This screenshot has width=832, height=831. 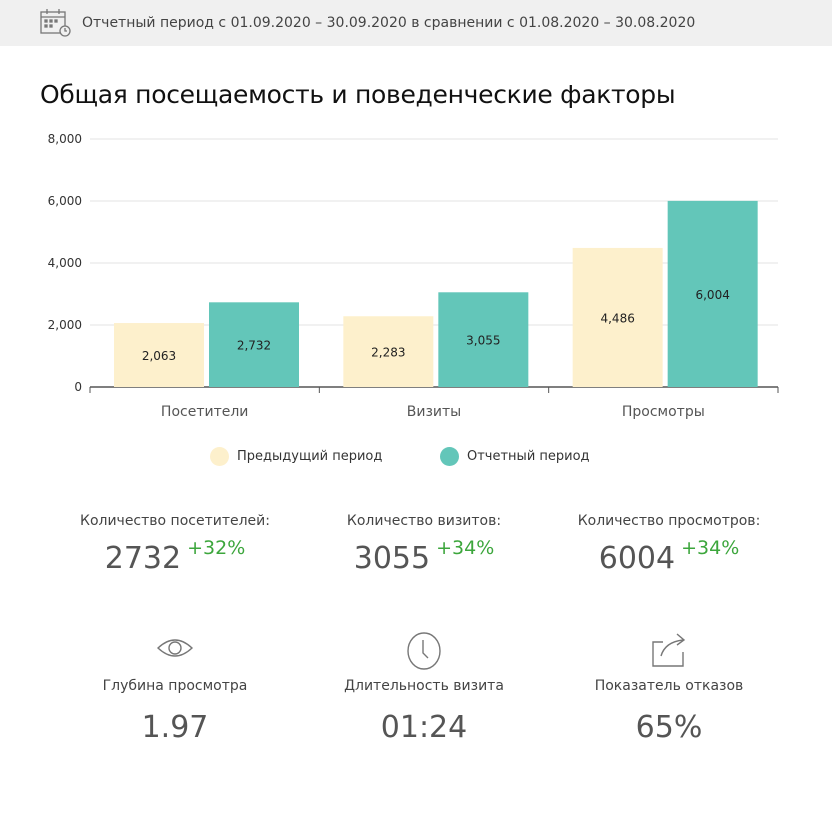 What do you see at coordinates (434, 412) in the screenshot?
I see `x-tick-label: Визиты` at bounding box center [434, 412].